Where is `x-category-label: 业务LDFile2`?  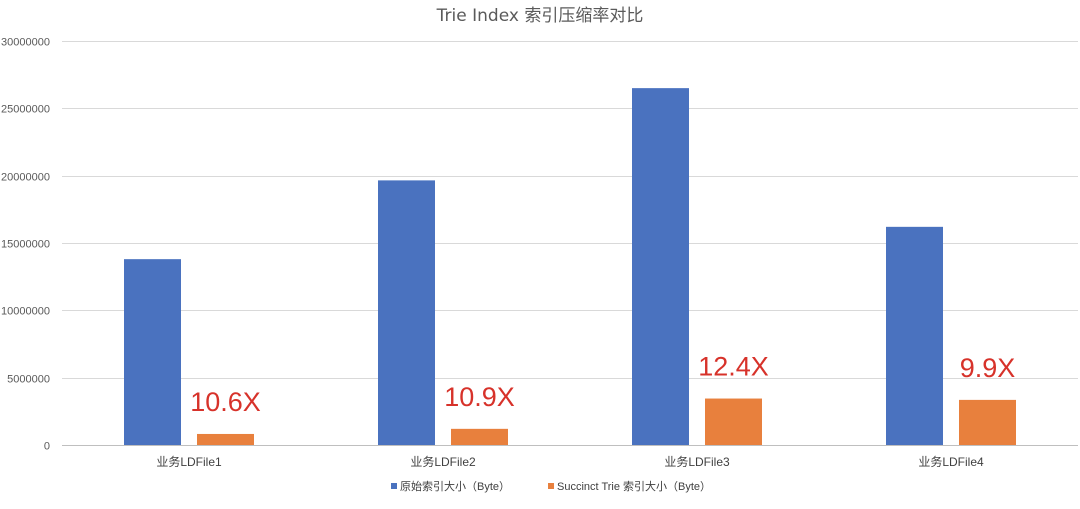
x-category-label: 业务LDFile2 is located at coordinates (443, 461).